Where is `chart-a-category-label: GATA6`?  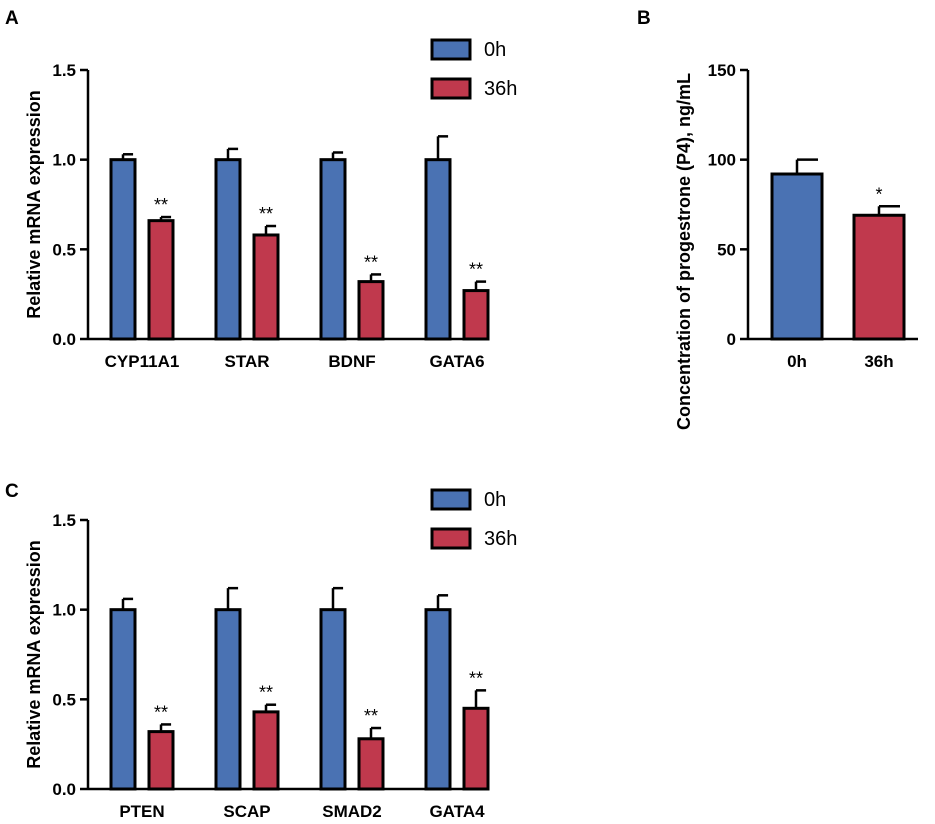
chart-a-category-label: GATA6 is located at coordinates (456, 361).